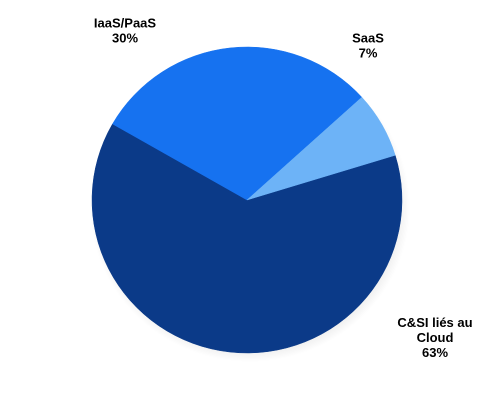  What do you see at coordinates (125, 23) in the screenshot?
I see `slice-label-line: IaaS/PaaS` at bounding box center [125, 23].